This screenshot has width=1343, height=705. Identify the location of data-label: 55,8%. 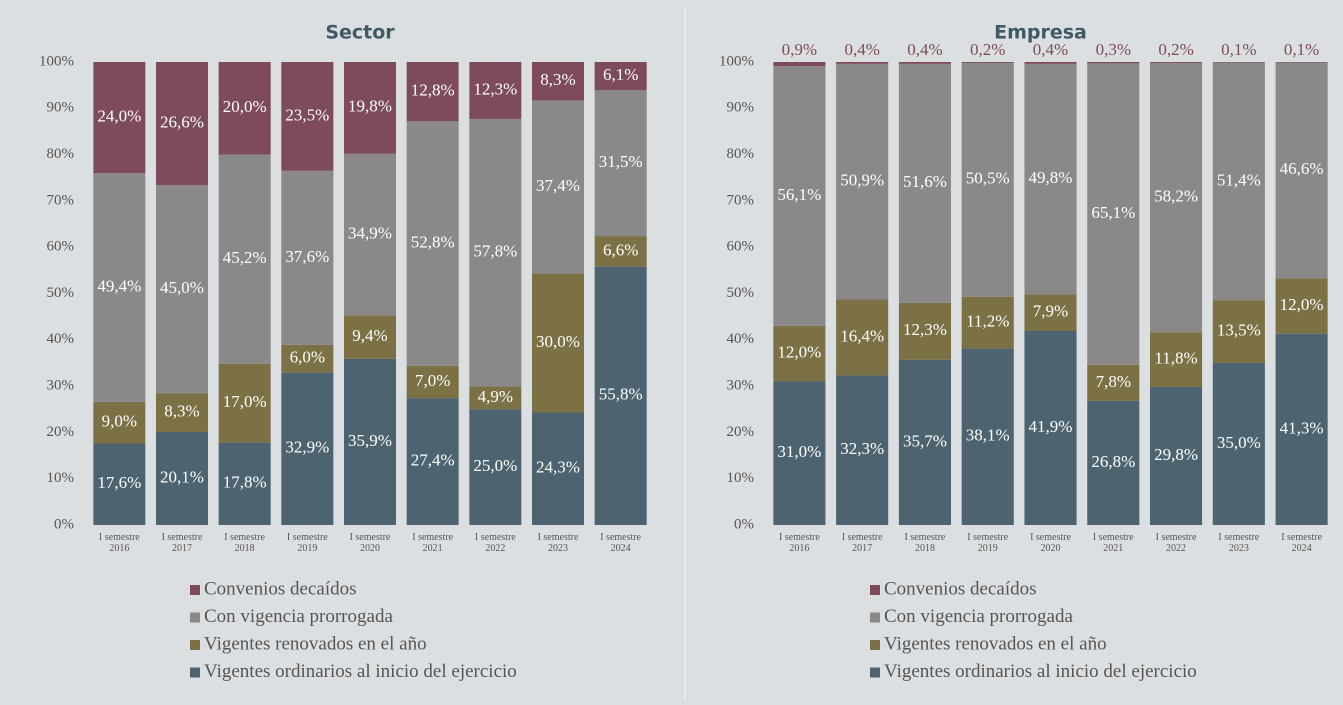
(621, 394).